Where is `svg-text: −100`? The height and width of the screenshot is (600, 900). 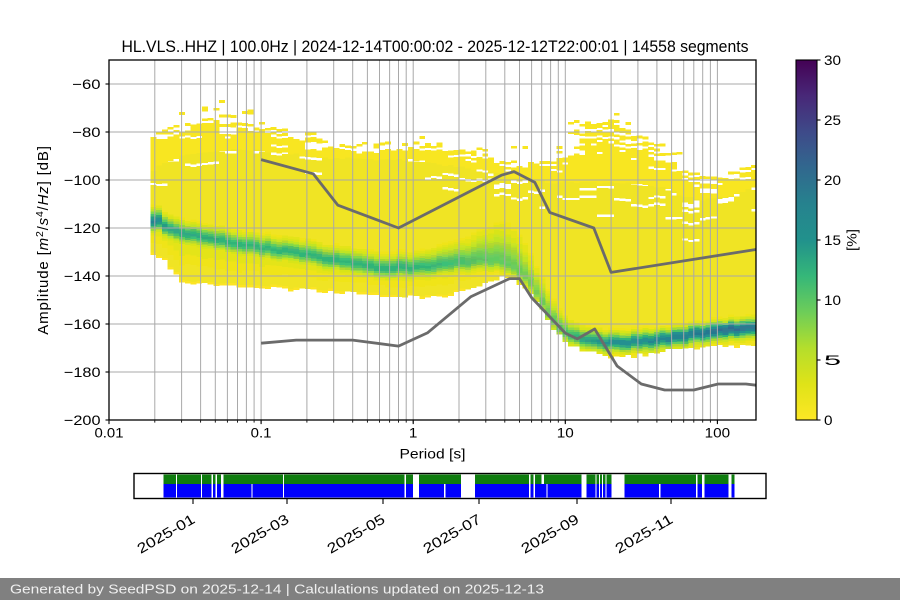
svg-text: −100 is located at coordinates (82, 181).